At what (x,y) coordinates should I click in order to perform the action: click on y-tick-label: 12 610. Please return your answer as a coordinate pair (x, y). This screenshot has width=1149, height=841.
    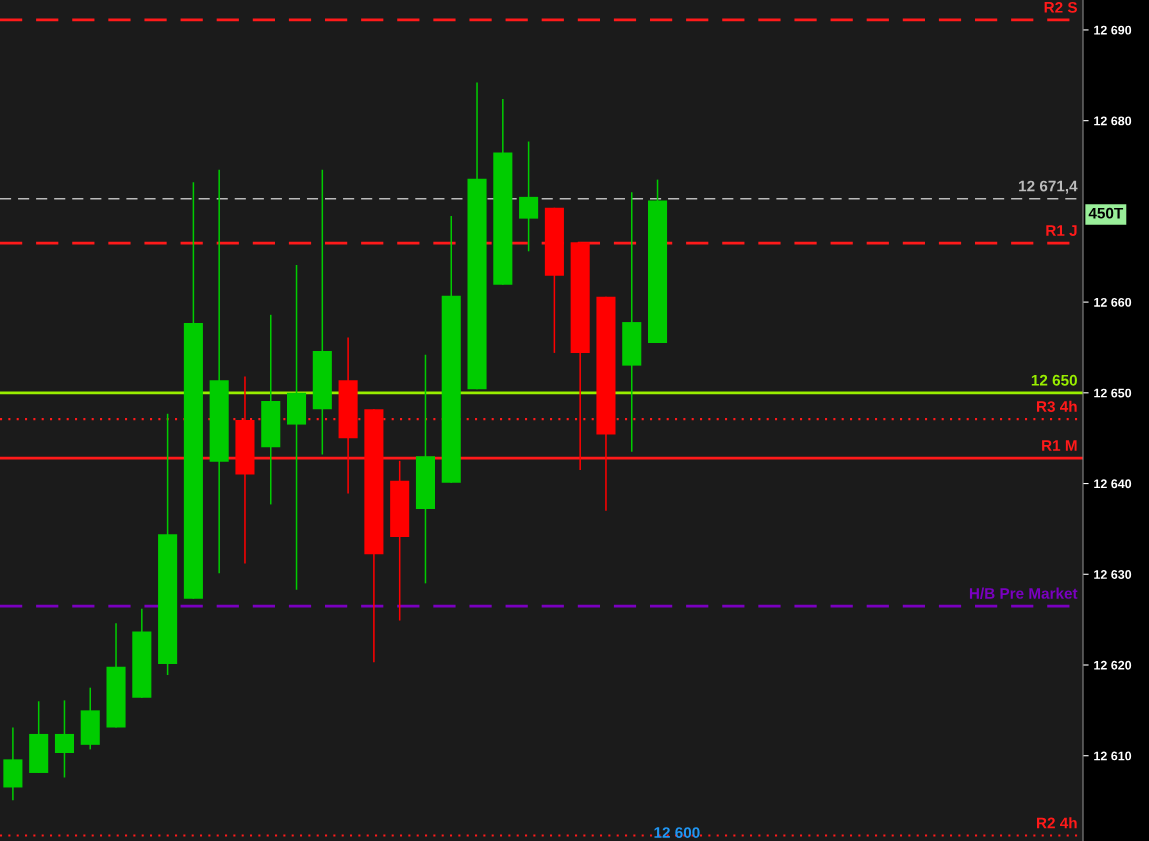
    Looking at the image, I should click on (1113, 756).